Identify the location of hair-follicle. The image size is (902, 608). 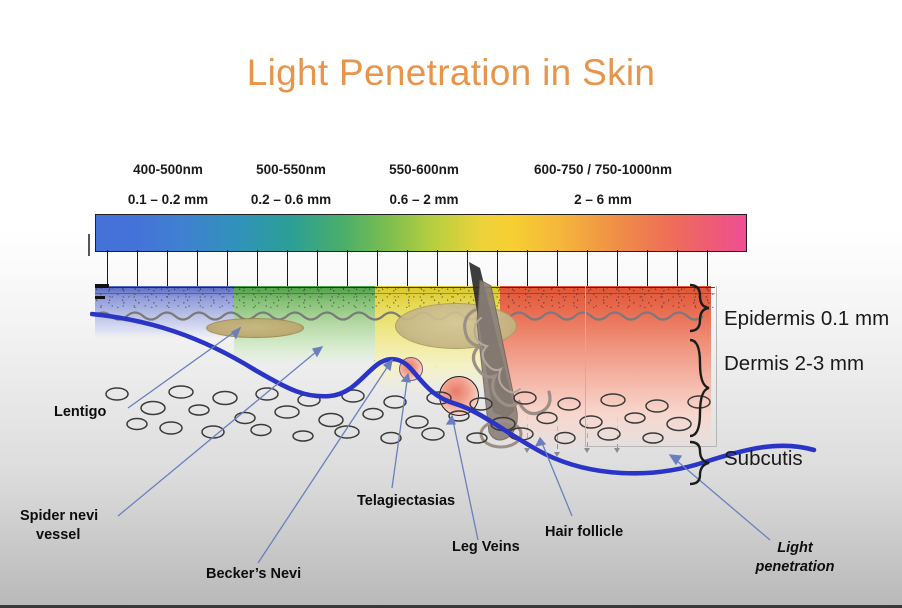
(507, 355).